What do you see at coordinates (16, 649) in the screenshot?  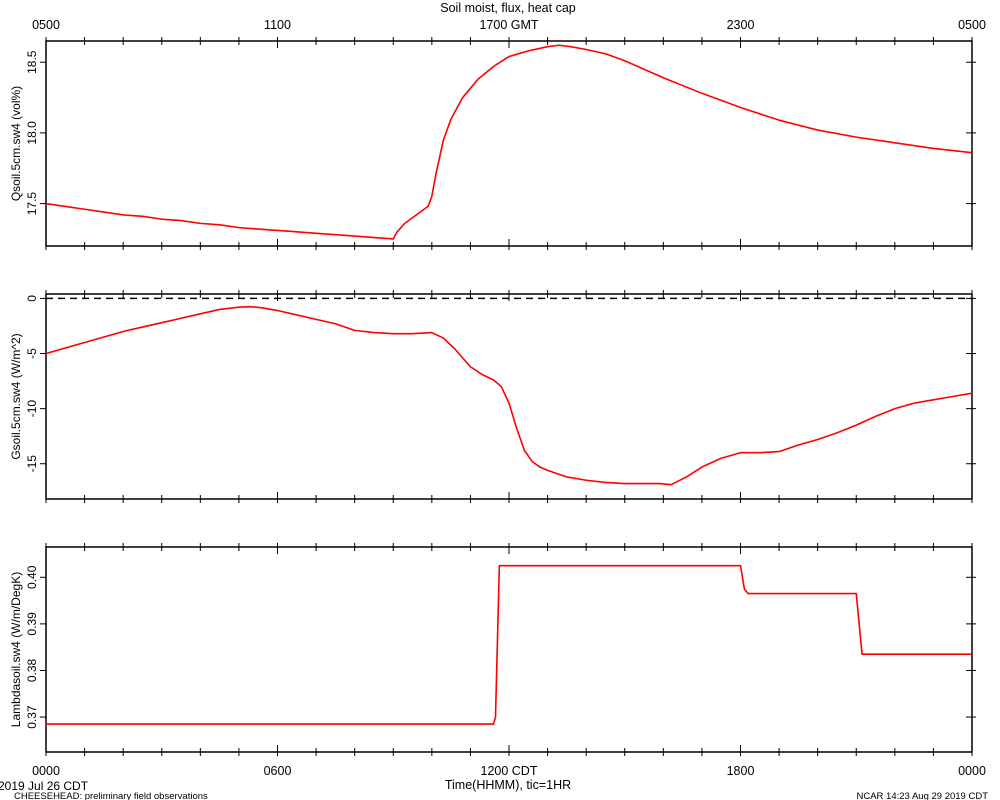 I see `y-axis-label: Lambdasoil.sw4 (W/m/DegK)` at bounding box center [16, 649].